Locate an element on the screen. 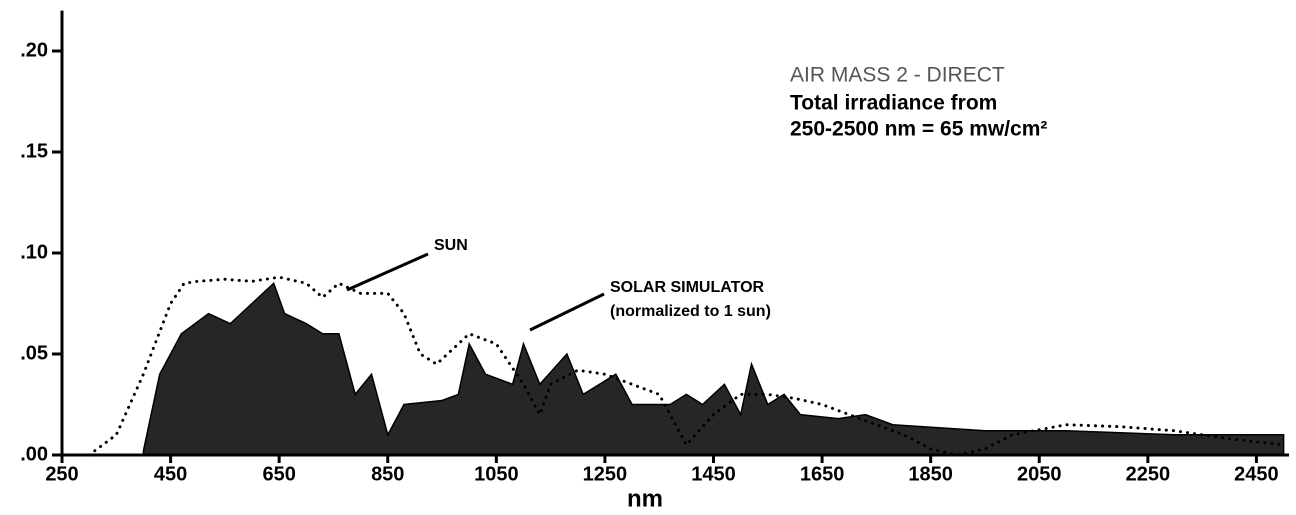  annotation: Total irradiance from is located at coordinates (893, 103).